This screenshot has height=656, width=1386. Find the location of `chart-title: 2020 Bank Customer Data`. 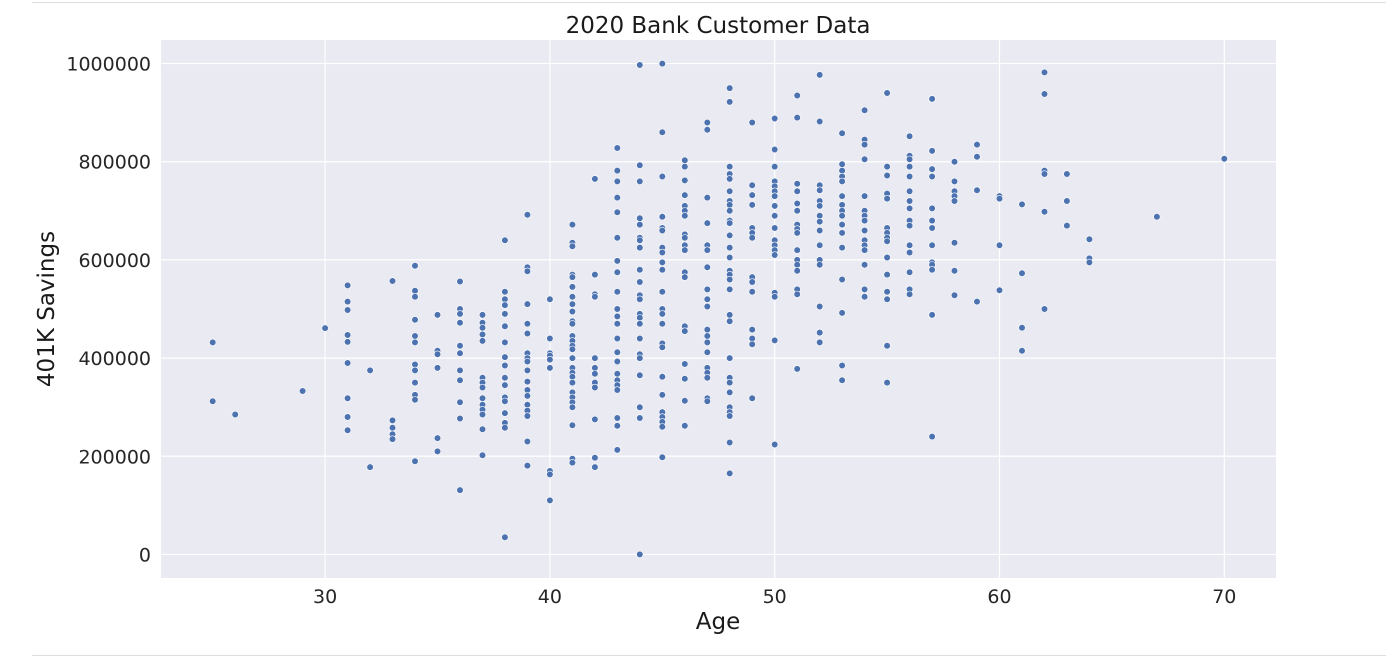

chart-title: 2020 Bank Customer Data is located at coordinates (718, 26).